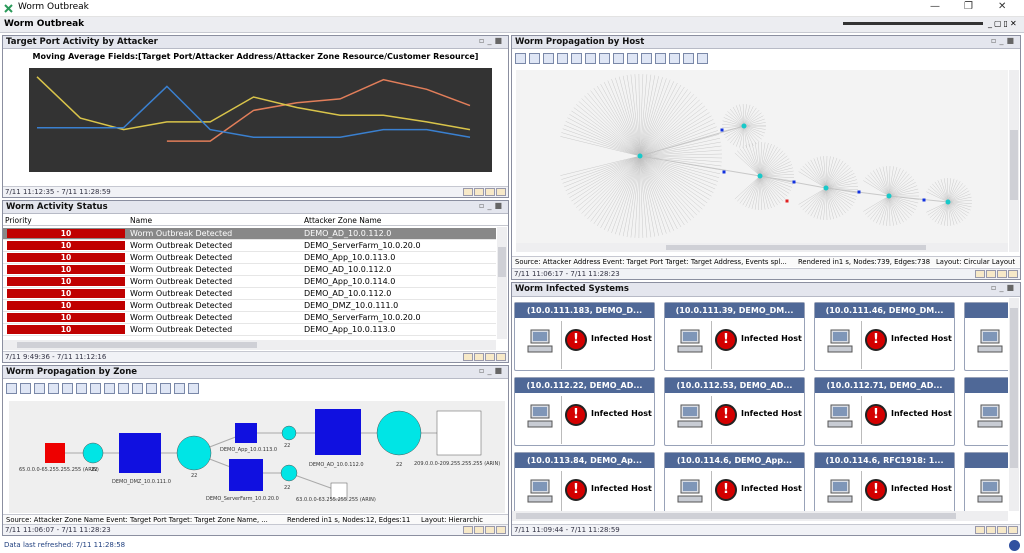 This screenshot has width=1024, height=553. Describe the element at coordinates (567, 274) in the screenshot. I see `footer-time: 7/11 11:06:17 - 7/11 11:28:23` at that location.